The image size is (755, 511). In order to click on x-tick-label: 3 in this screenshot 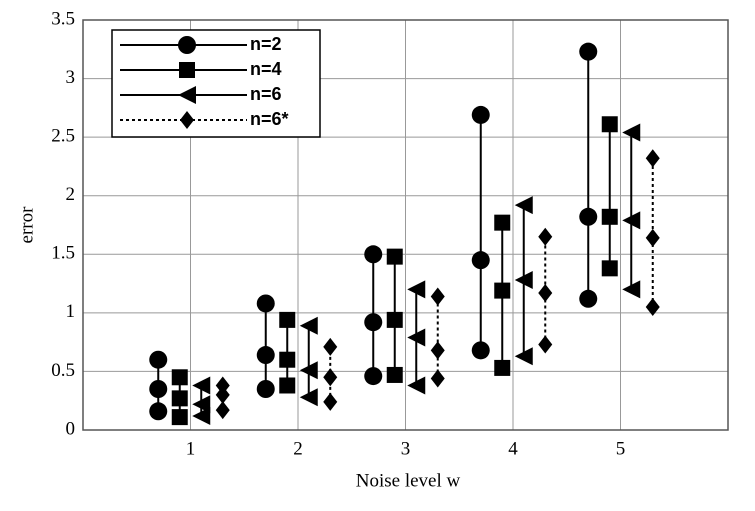, I will do `click(406, 448)`.